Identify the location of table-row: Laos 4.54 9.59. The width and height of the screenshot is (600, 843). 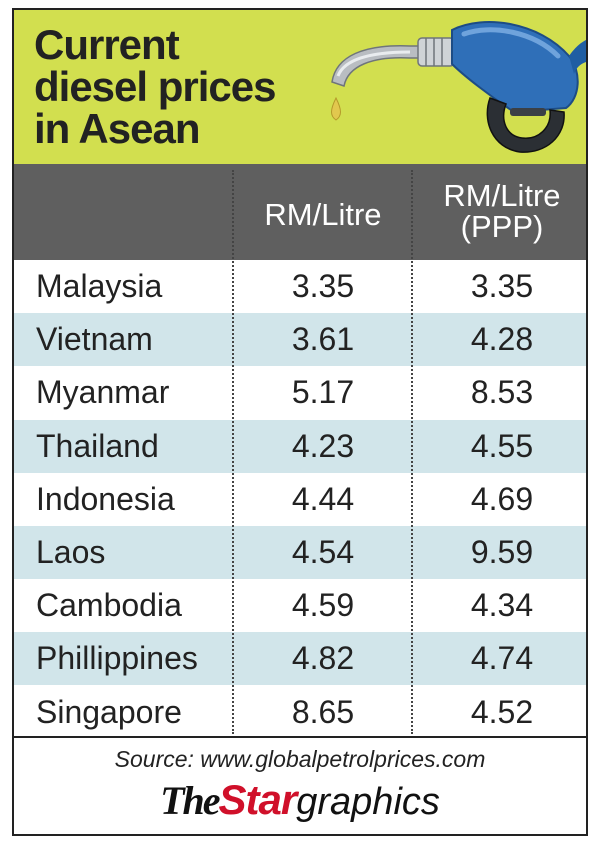
(300, 552).